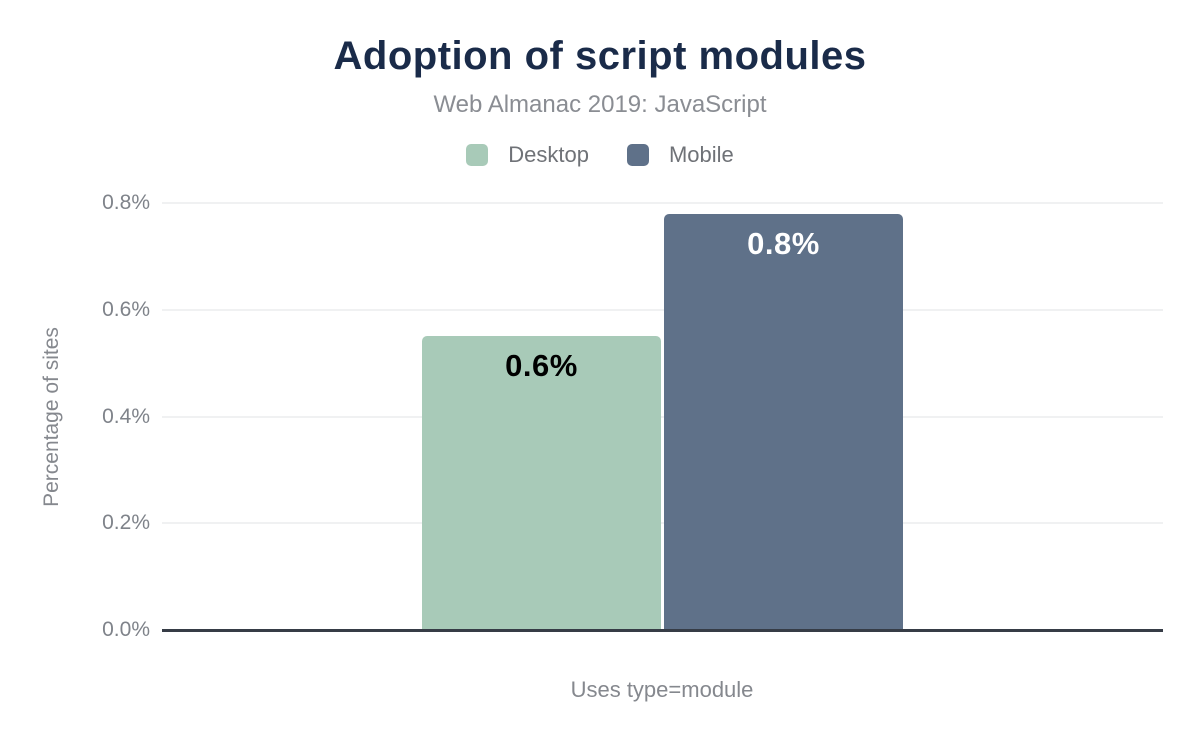 This screenshot has height=742, width=1200. I want to click on chart-title: Adoption of script modules, so click(600, 56).